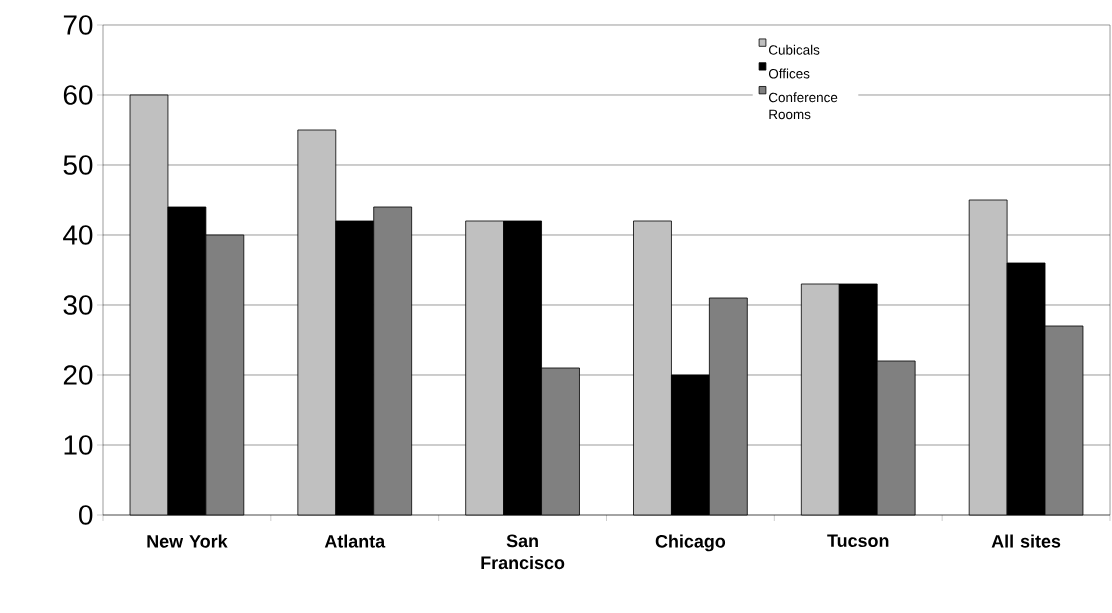 This screenshot has height=613, width=1112. What do you see at coordinates (78, 25) in the screenshot?
I see `y-tick-label: 70` at bounding box center [78, 25].